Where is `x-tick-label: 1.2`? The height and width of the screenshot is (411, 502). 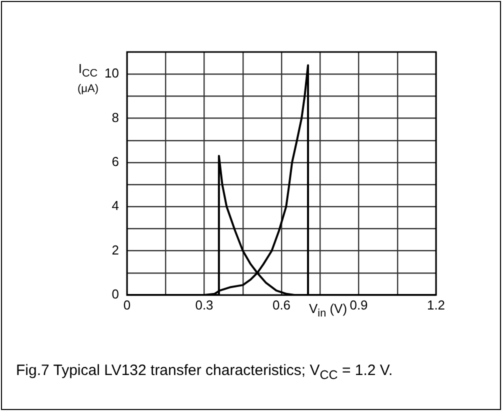
x-tick-label: 1.2 is located at coordinates (436, 304).